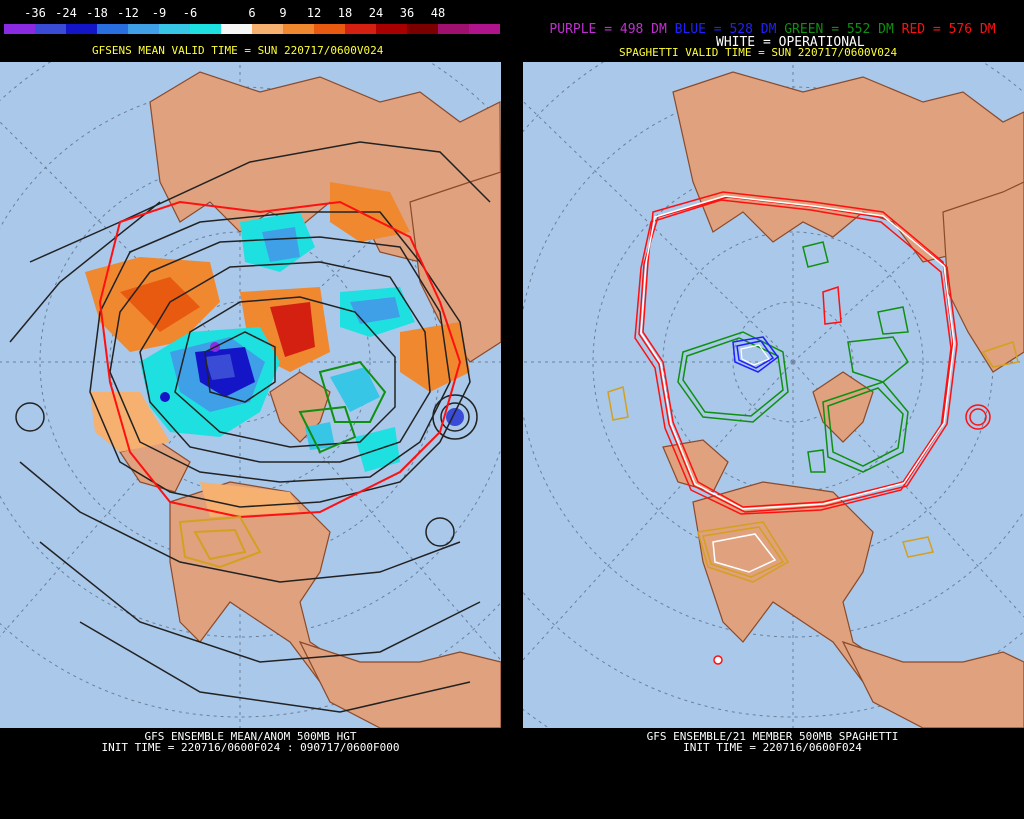 The width and height of the screenshot is (1024, 819). I want to click on legend-blue: BLUE = 528 DM, so click(725, 29).